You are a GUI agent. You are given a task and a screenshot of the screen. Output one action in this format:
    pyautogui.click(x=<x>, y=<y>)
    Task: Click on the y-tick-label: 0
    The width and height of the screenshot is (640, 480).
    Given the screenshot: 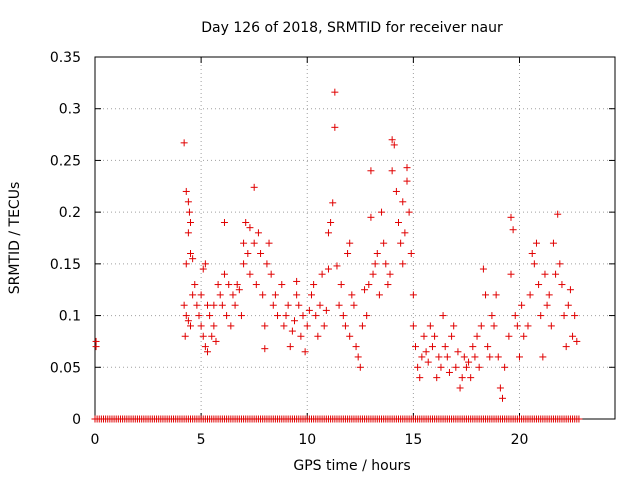 What is the action you would take?
    pyautogui.click(x=76, y=420)
    